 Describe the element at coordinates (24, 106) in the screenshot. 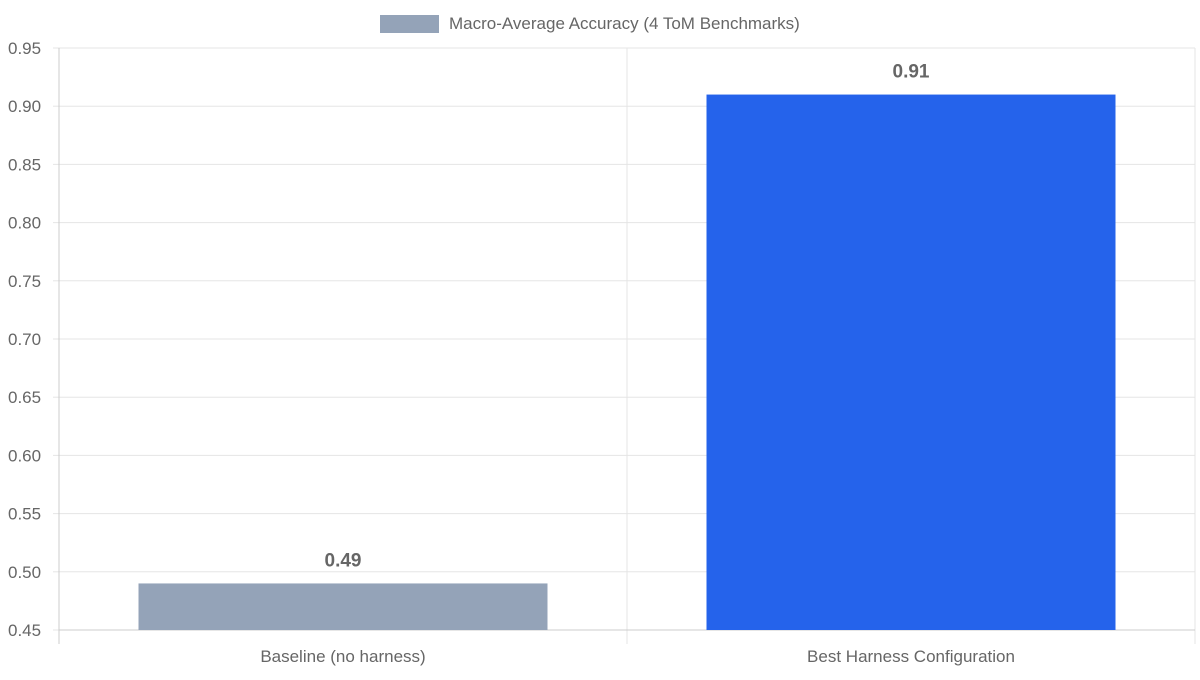

I see `y-tick-label: 0.90` at that location.